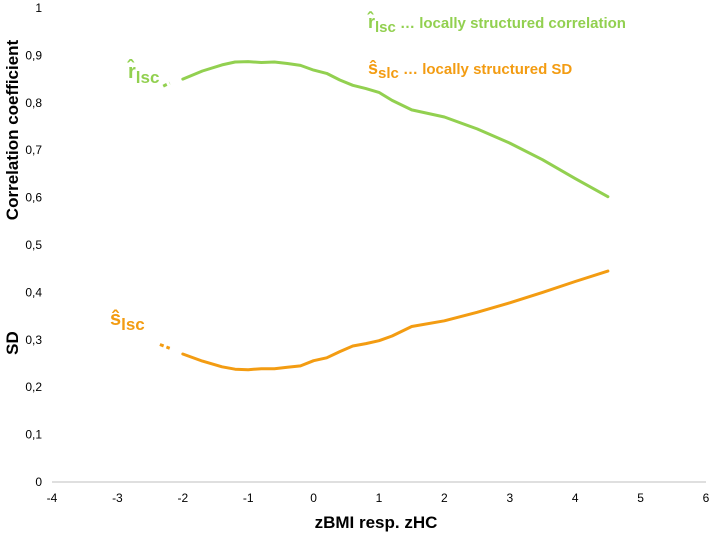  I want to click on legend-s-symbol: ŝ, so click(373, 68).